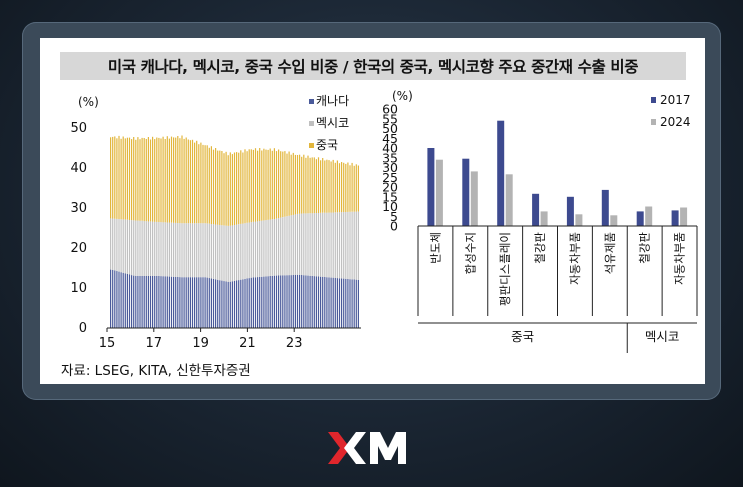 The height and width of the screenshot is (487, 743). What do you see at coordinates (390, 138) in the screenshot?
I see `right-y-tick: 45` at bounding box center [390, 138].